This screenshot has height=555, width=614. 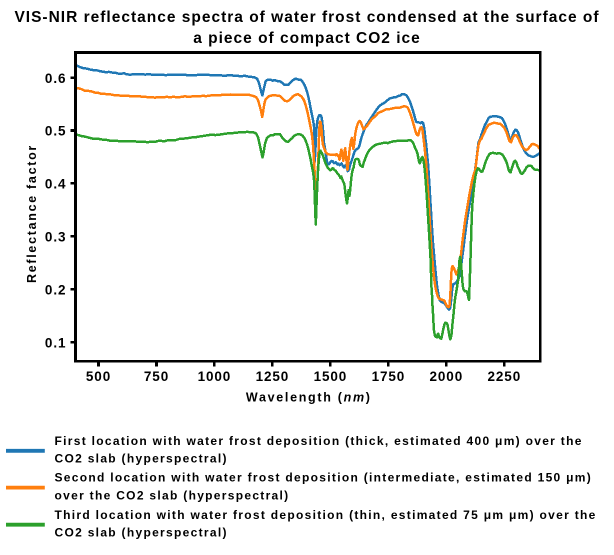 What do you see at coordinates (32, 213) in the screenshot?
I see `svg-text: Reflectance factor` at bounding box center [32, 213].